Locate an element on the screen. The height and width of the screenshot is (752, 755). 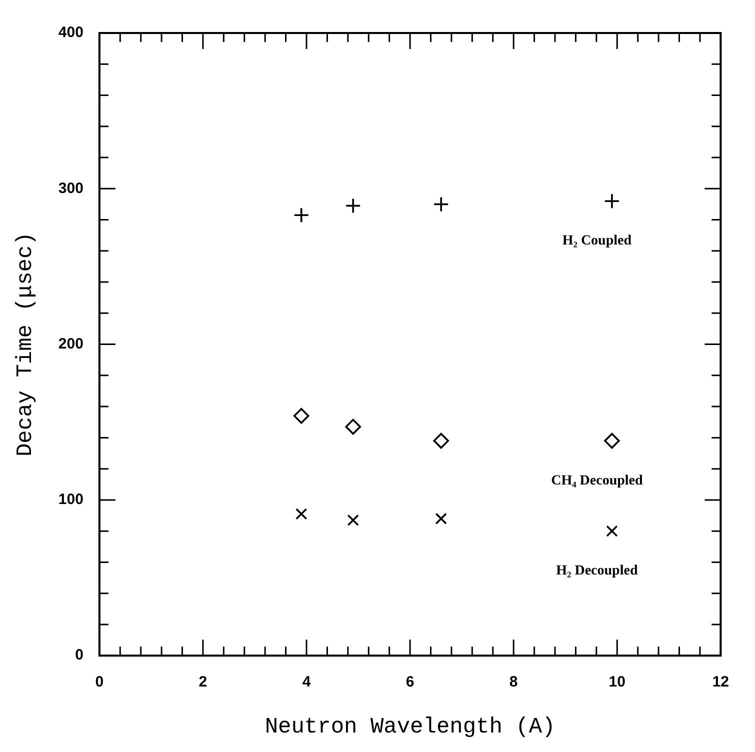
text: H₂ Decoupled is located at coordinates (597, 571).